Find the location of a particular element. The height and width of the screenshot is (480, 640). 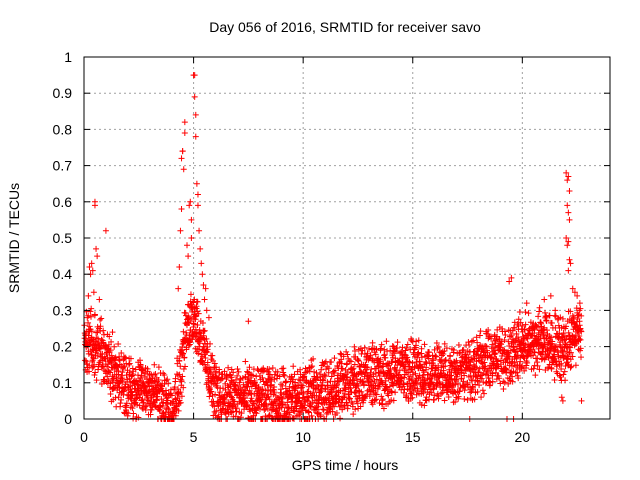

x-tick-labels: 0 5 10 15 20 is located at coordinates (305, 437).